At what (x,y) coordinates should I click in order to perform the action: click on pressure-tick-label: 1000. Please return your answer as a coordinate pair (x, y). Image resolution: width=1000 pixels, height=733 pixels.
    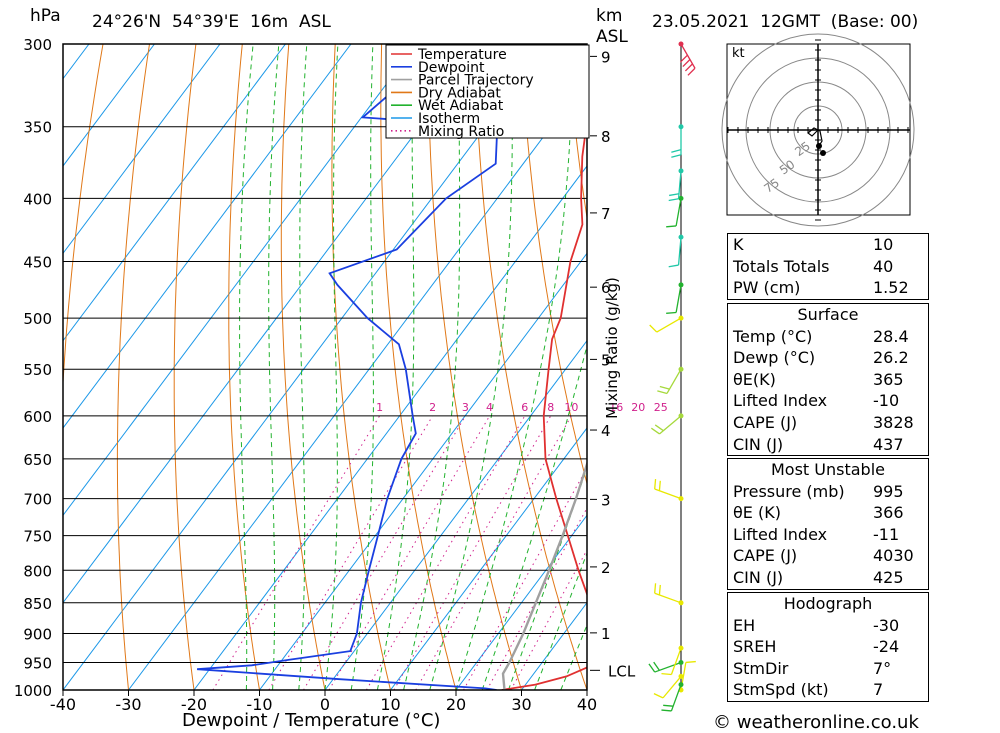
    Looking at the image, I should click on (33, 691).